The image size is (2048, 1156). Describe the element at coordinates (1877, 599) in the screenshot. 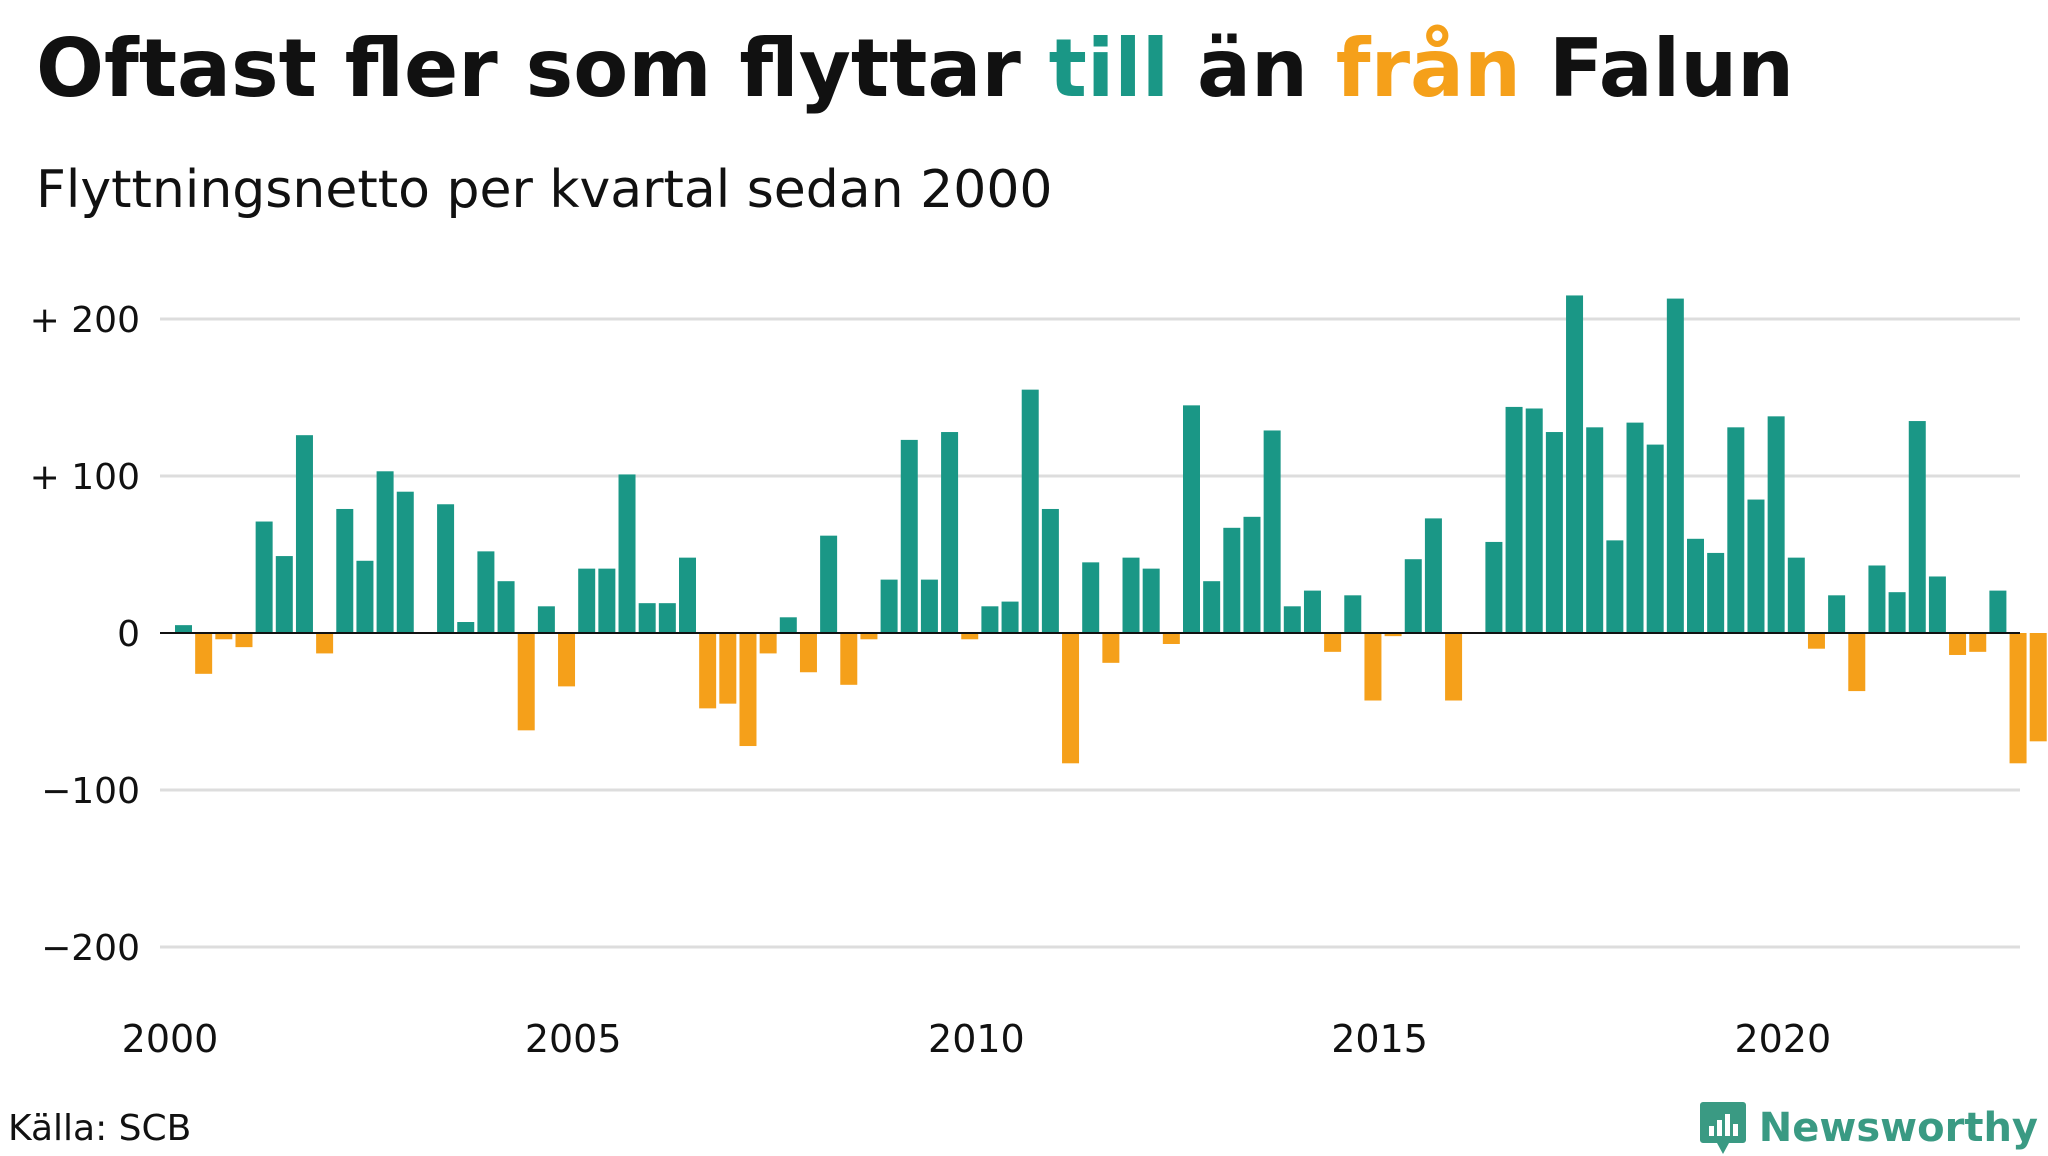

I see `bar-2021Q1` at that location.